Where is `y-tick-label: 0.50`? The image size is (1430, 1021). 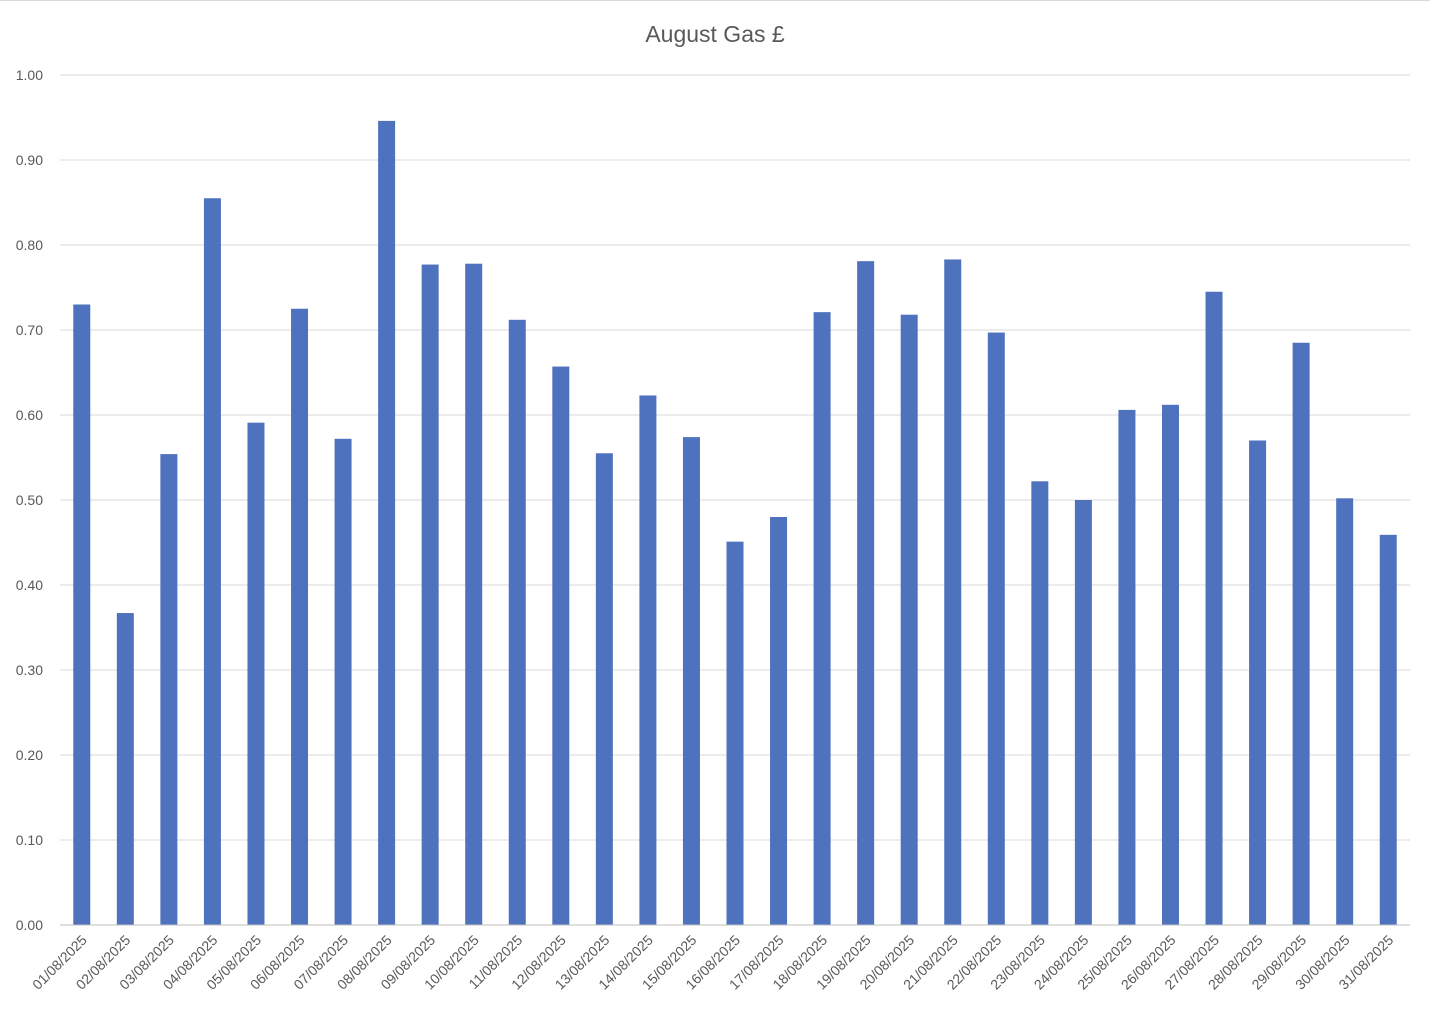
y-tick-label: 0.50 is located at coordinates (29, 500).